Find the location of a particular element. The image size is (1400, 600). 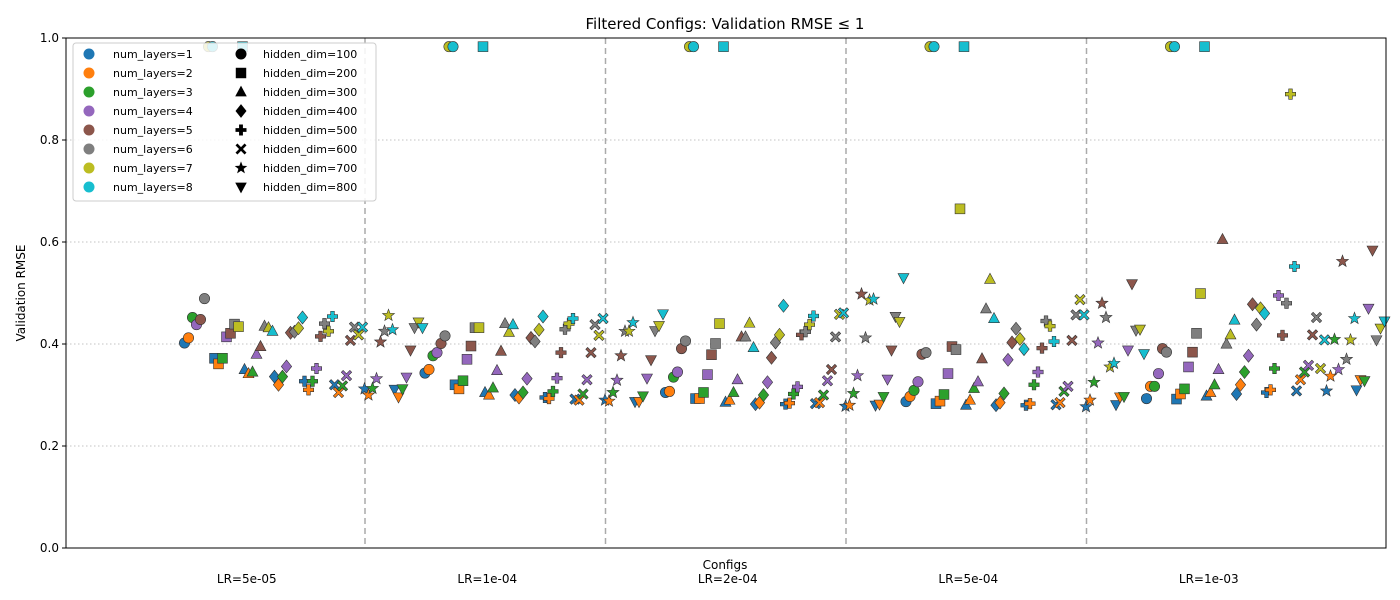

legend-color-label: num_layers=4 is located at coordinates (153, 111).